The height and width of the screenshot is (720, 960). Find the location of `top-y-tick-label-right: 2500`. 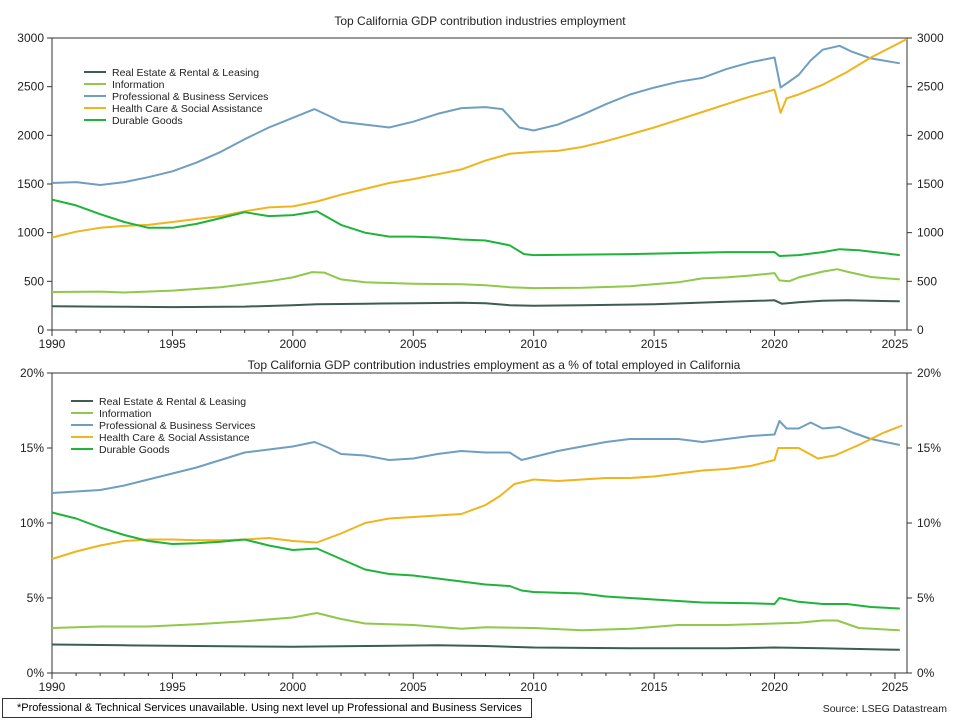

top-y-tick-label-right: 2500 is located at coordinates (930, 87).